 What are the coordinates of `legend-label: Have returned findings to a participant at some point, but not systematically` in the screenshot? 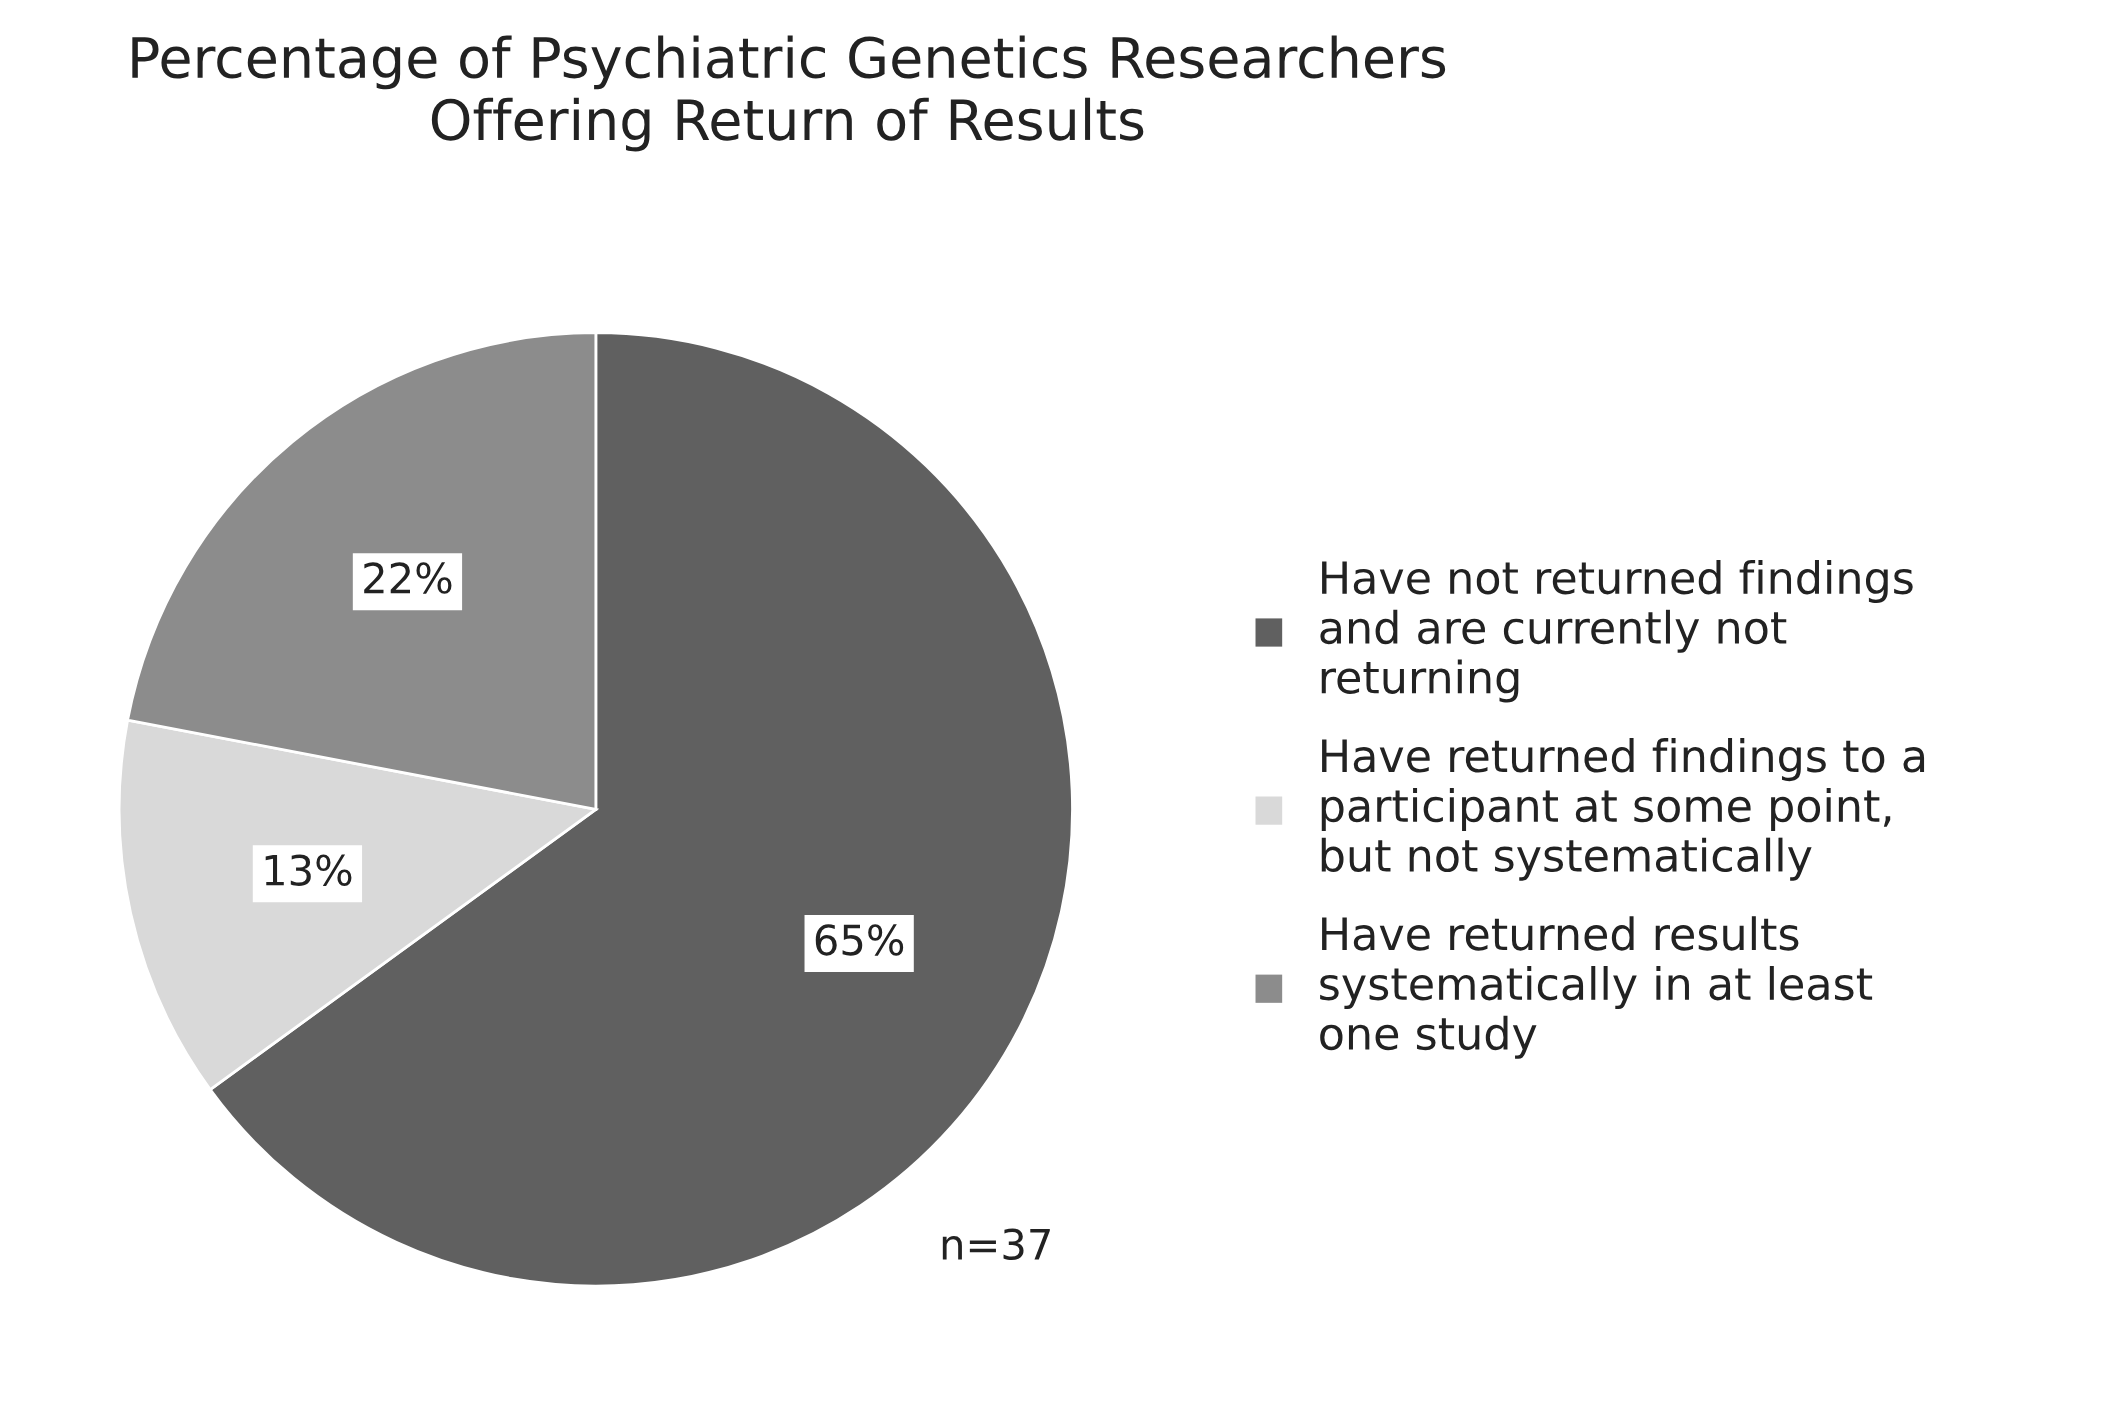 It's located at (1623, 809).